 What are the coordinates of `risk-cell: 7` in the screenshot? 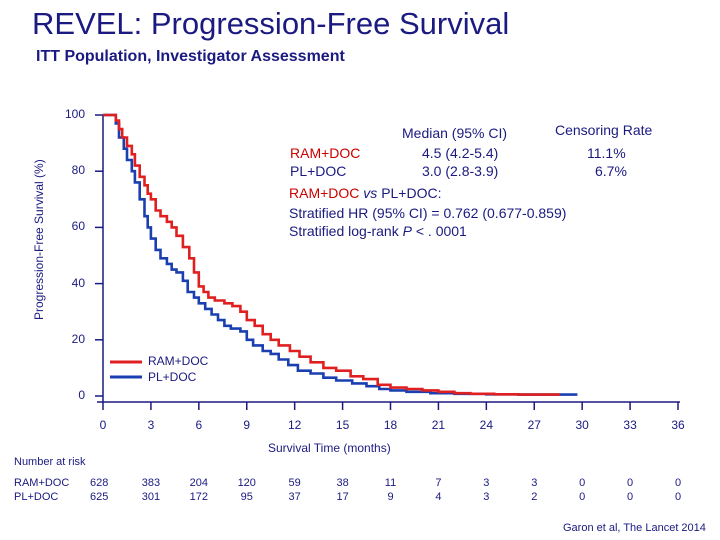 It's located at (438, 483).